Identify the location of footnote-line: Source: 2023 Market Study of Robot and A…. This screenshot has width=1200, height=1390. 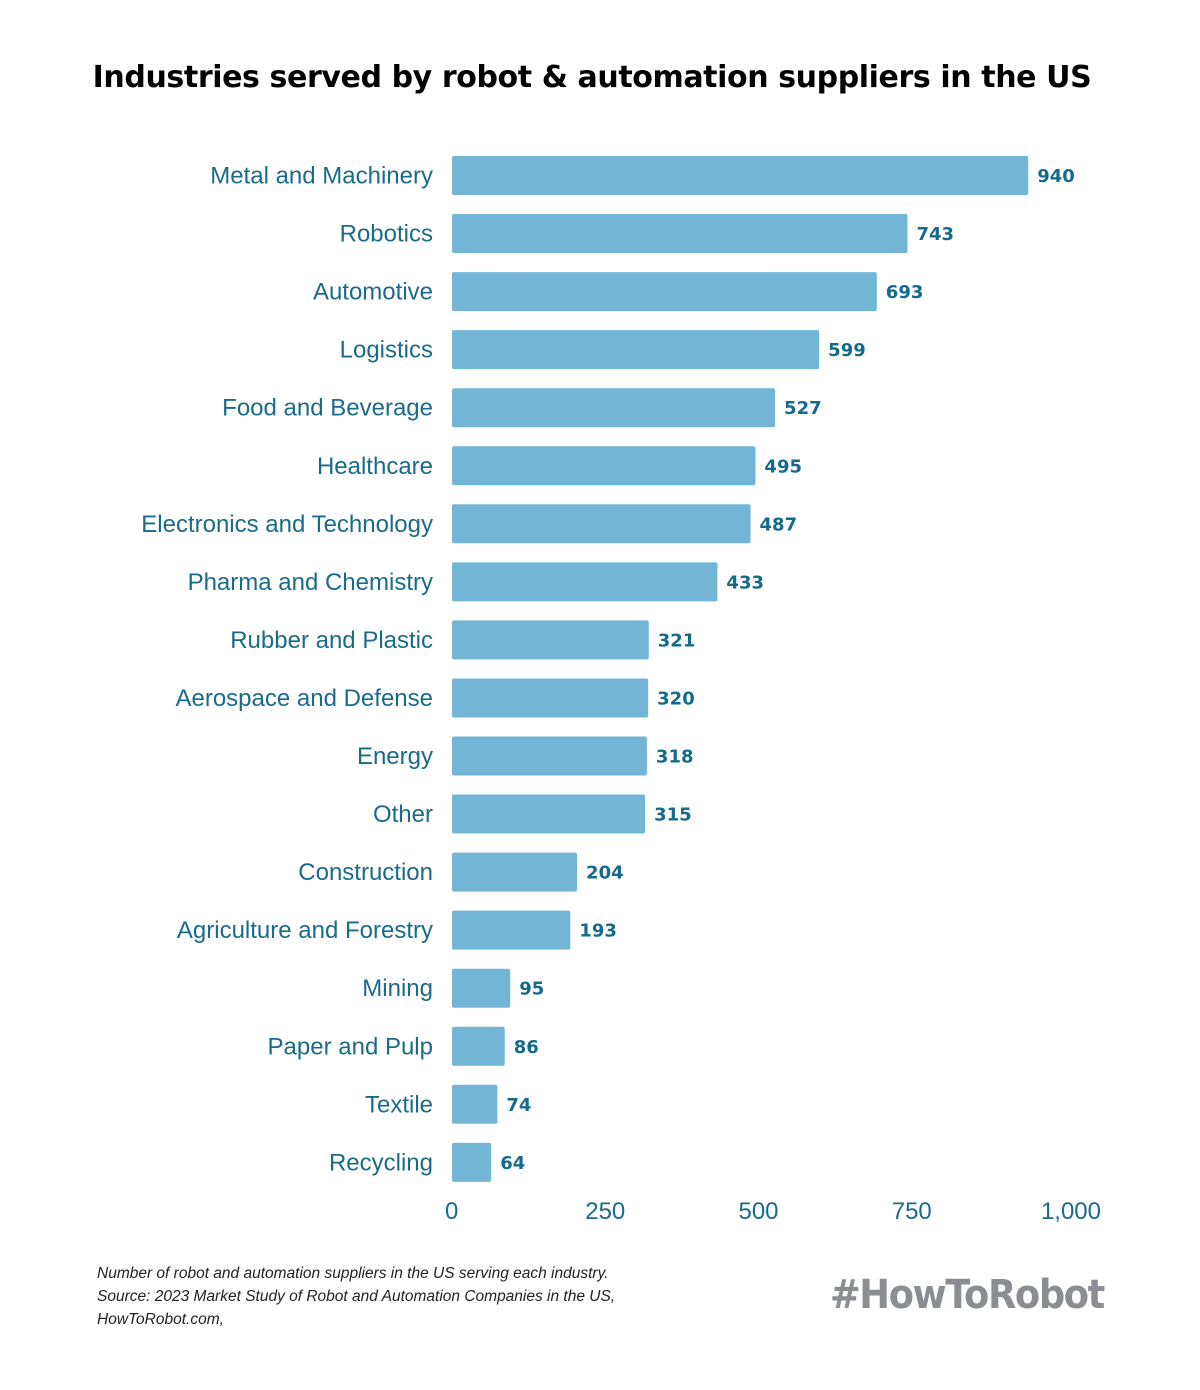
(356, 1296).